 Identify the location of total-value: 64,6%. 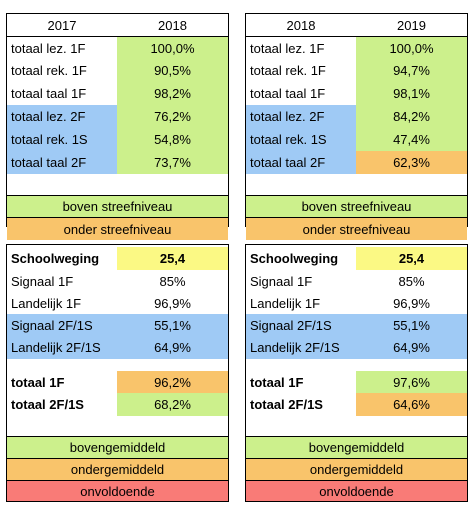
(411, 404).